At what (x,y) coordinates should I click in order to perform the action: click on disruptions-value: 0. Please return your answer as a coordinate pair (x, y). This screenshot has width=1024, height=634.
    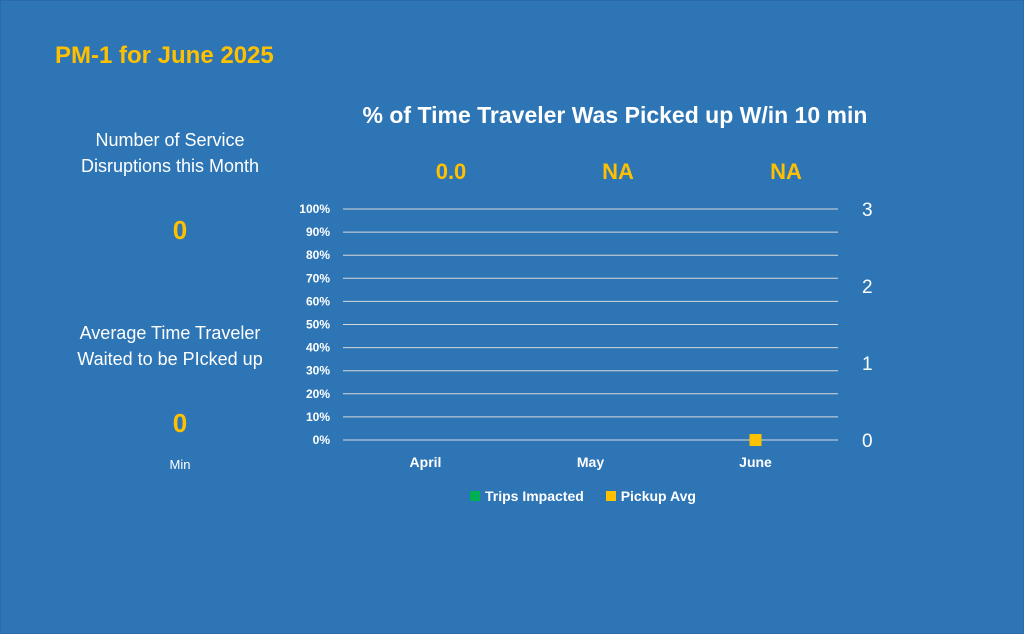
    Looking at the image, I should click on (180, 230).